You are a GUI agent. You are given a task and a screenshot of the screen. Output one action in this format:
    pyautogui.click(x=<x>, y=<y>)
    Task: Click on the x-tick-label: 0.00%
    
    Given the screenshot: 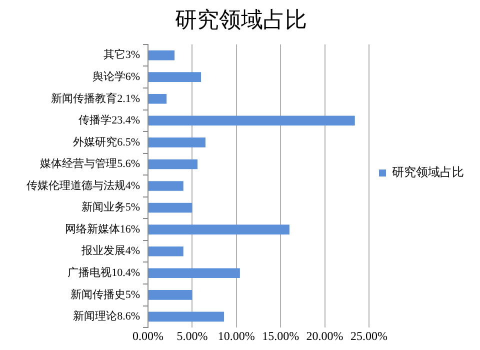 What is the action you would take?
    pyautogui.click(x=148, y=335)
    